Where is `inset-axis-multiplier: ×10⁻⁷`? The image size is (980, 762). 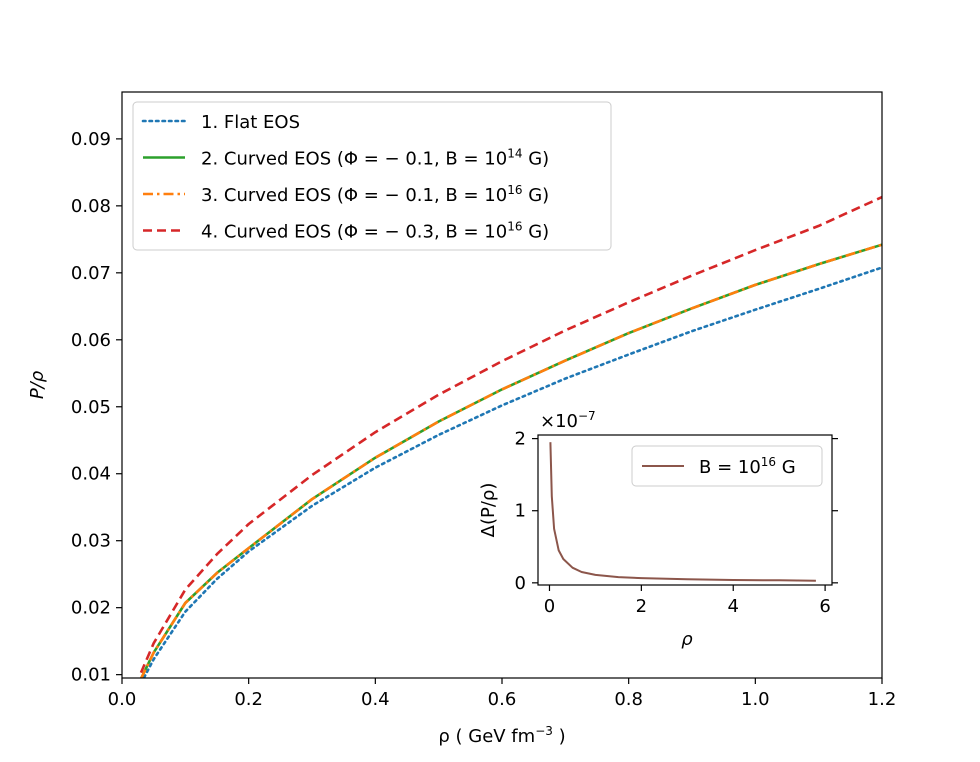 inset-axis-multiplier: ×10⁻⁷ is located at coordinates (568, 420).